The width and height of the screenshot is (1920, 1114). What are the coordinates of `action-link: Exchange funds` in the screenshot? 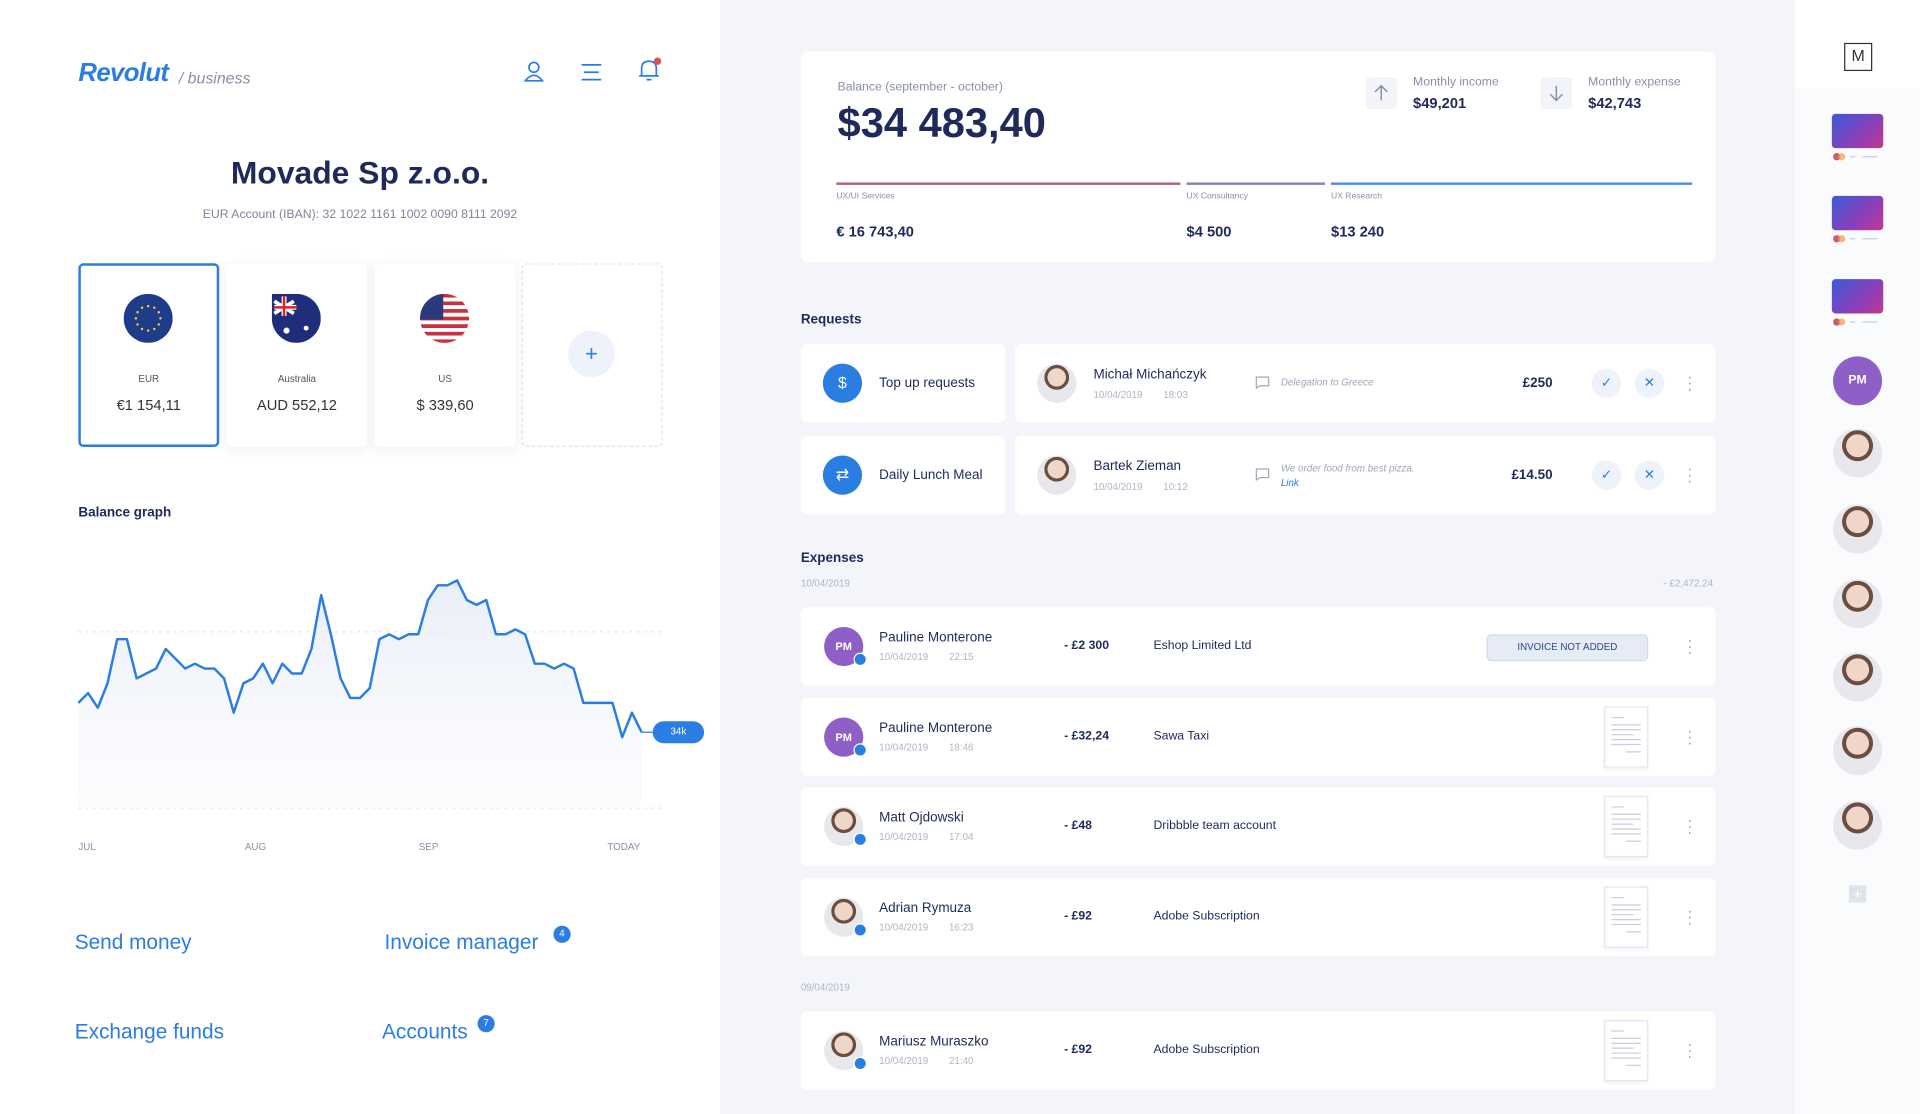 It's located at (149, 1032).